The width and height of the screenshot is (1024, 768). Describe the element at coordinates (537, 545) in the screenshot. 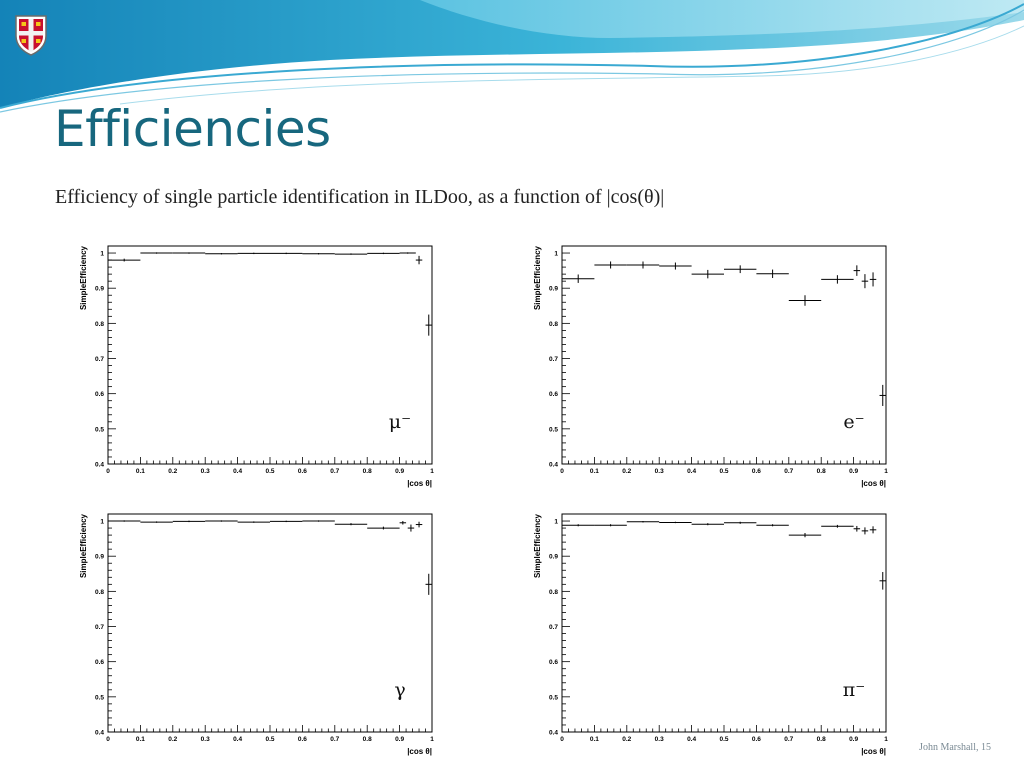

I see `y-axis-title: SimpleEfficiency` at that location.